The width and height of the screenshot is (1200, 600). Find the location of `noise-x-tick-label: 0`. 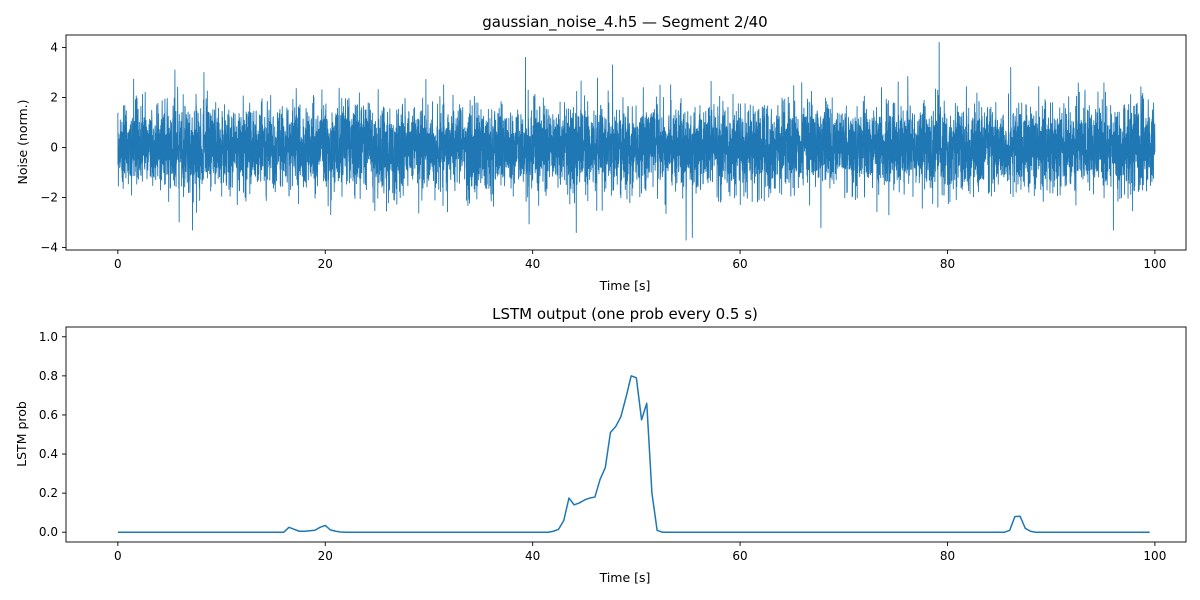

noise-x-tick-label: 0 is located at coordinates (118, 264).